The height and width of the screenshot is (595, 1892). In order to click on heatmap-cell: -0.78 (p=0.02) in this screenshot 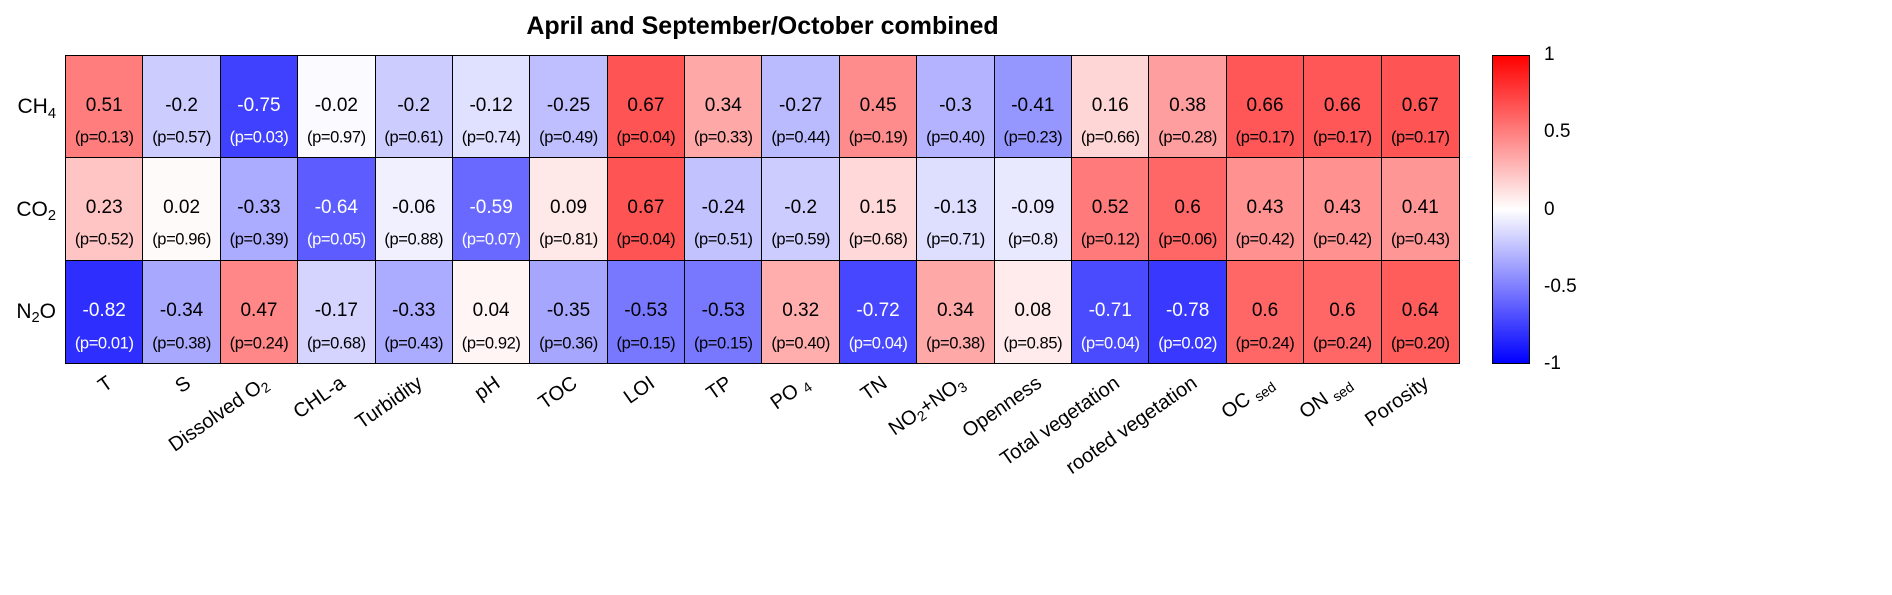, I will do `click(1188, 311)`.